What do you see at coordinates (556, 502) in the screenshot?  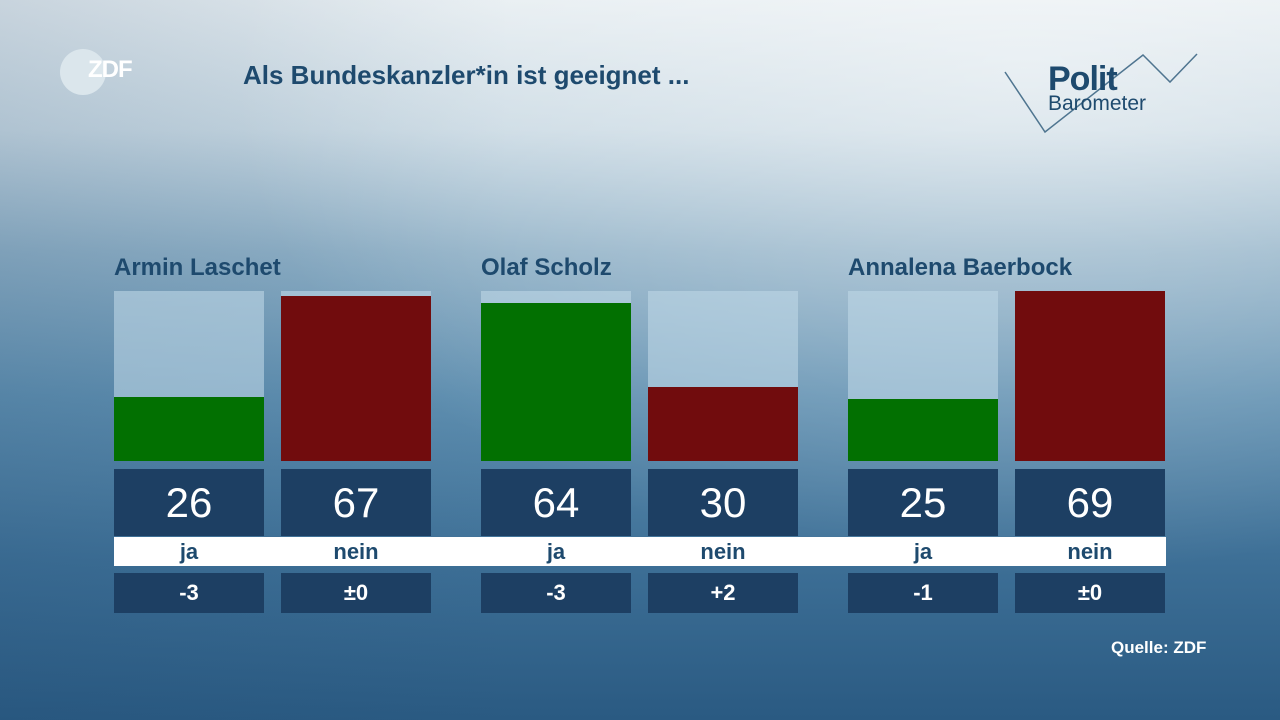 I see `value-label: 64` at bounding box center [556, 502].